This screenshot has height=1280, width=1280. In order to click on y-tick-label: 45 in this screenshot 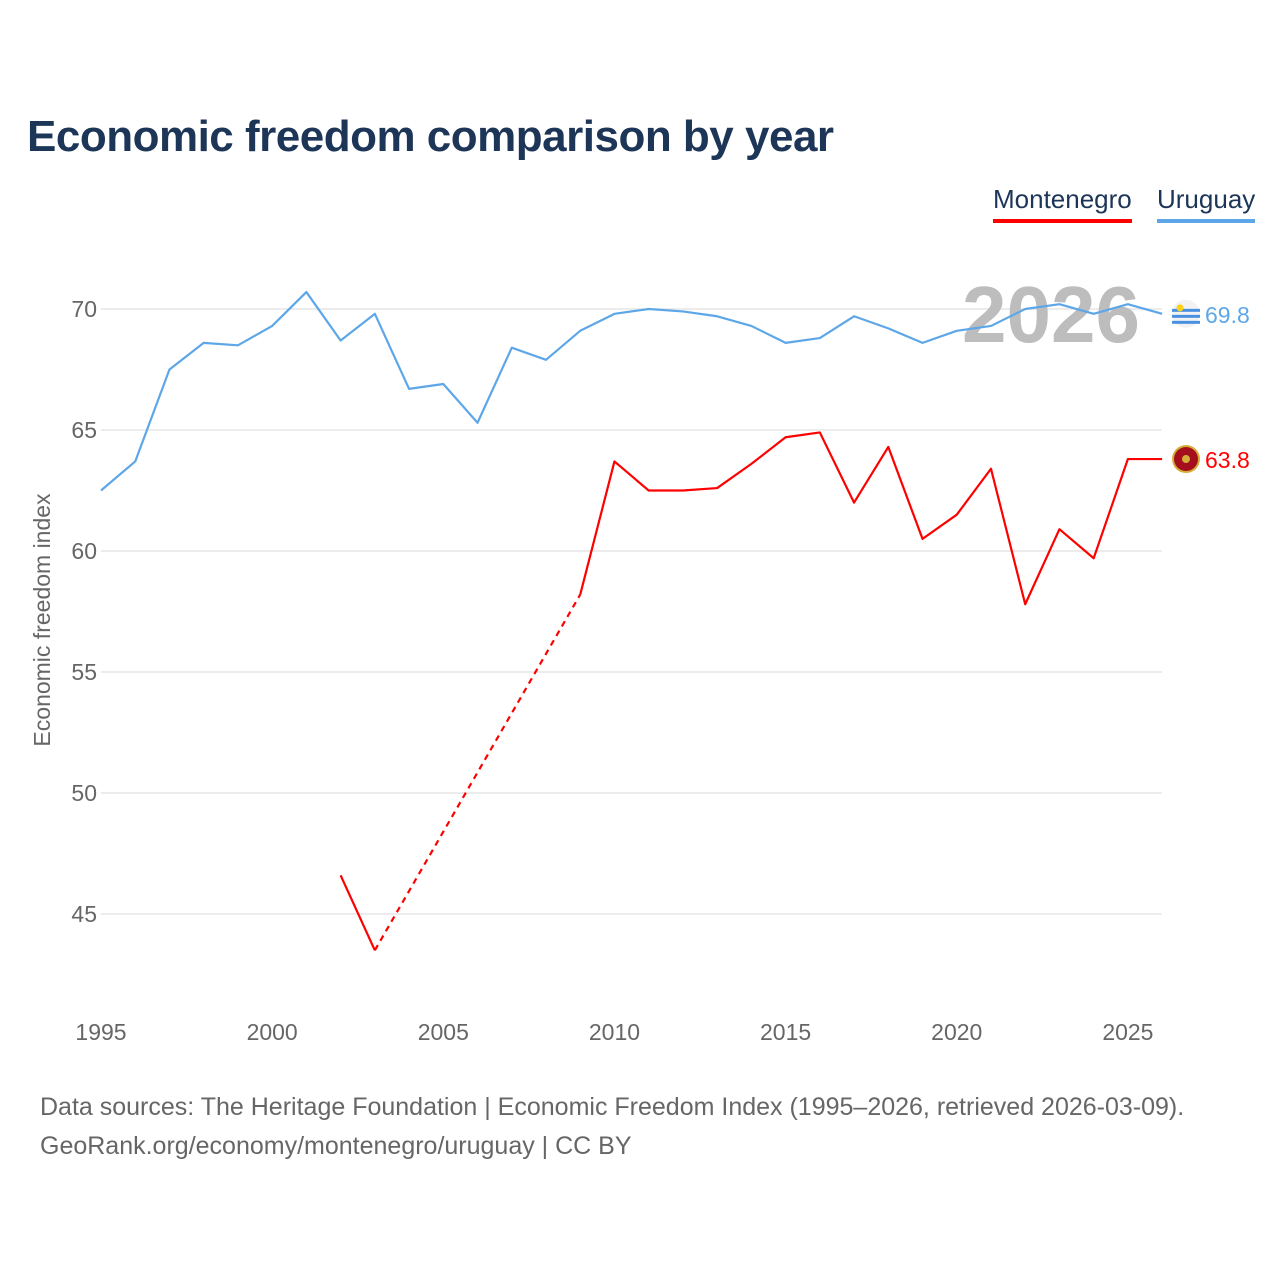, I will do `click(84, 914)`.